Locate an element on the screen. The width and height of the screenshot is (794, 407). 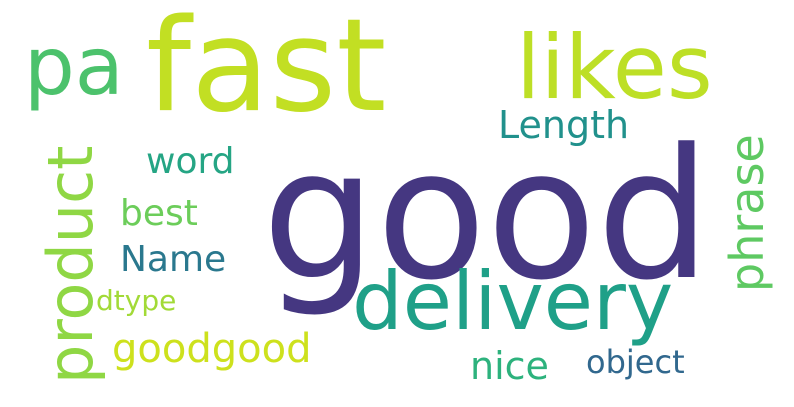
word-delivery: delivery is located at coordinates (513, 301).